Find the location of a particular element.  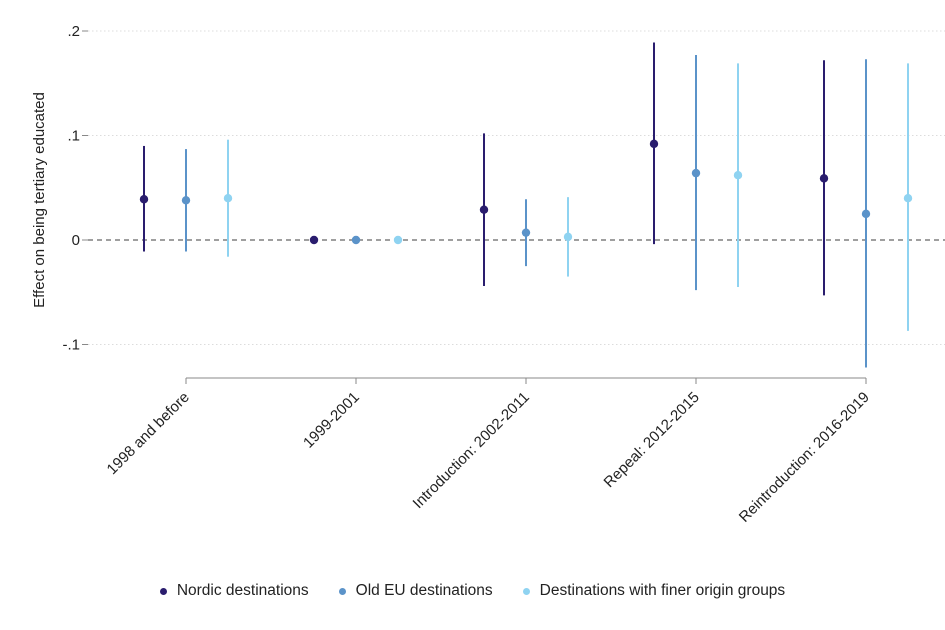

legend-marker-nordic is located at coordinates (163, 591).